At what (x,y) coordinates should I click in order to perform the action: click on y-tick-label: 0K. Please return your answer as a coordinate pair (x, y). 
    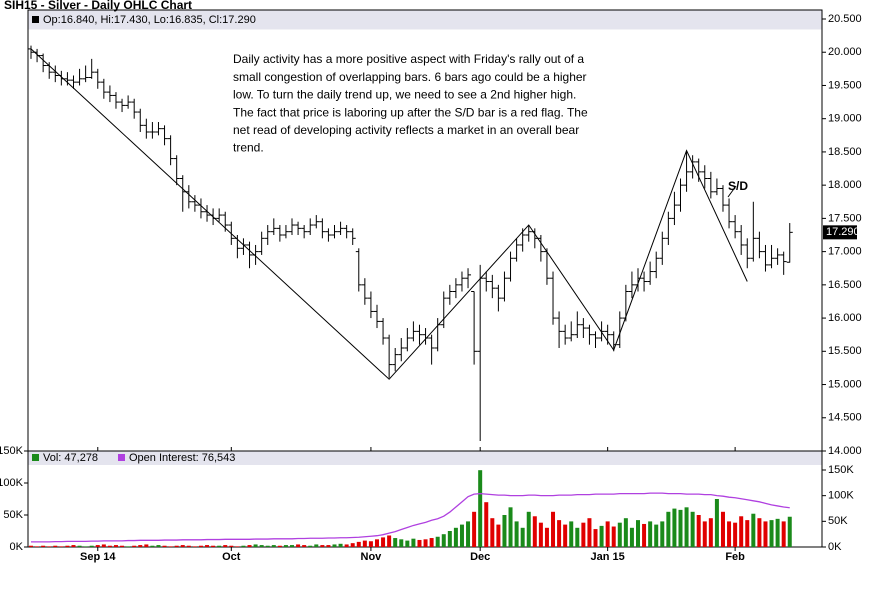
    Looking at the image, I should click on (17, 547).